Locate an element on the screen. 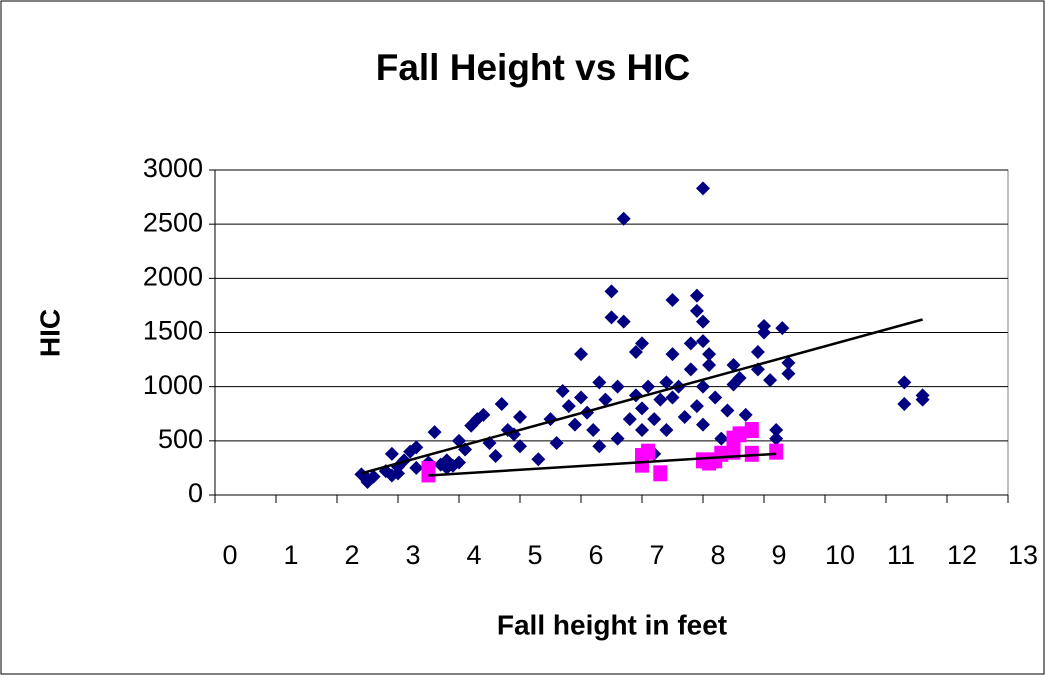 This screenshot has height=680, width=1045. y-tick-label: 3000 is located at coordinates (173, 168).